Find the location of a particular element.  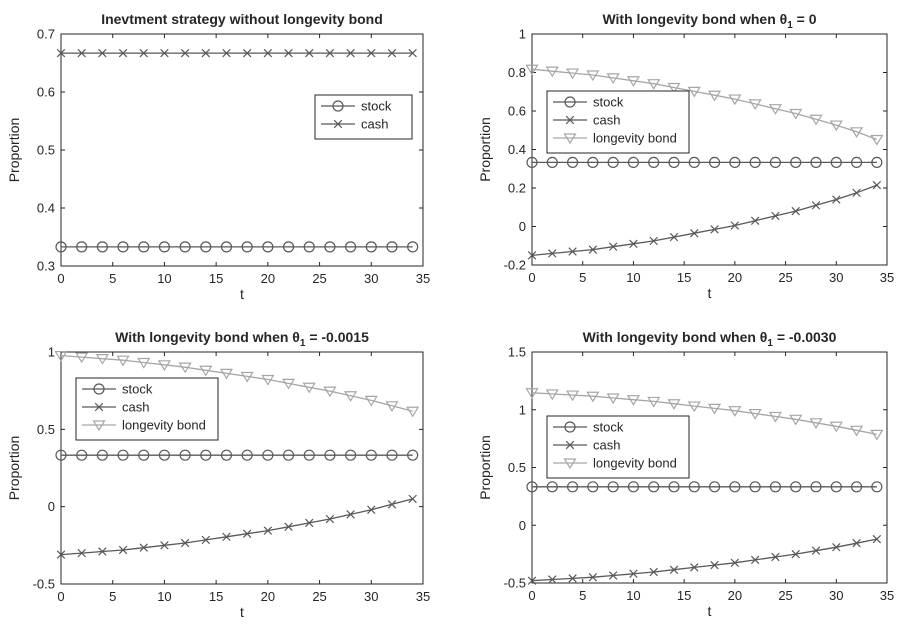

y-tick-label: 0.3 is located at coordinates (46, 266).